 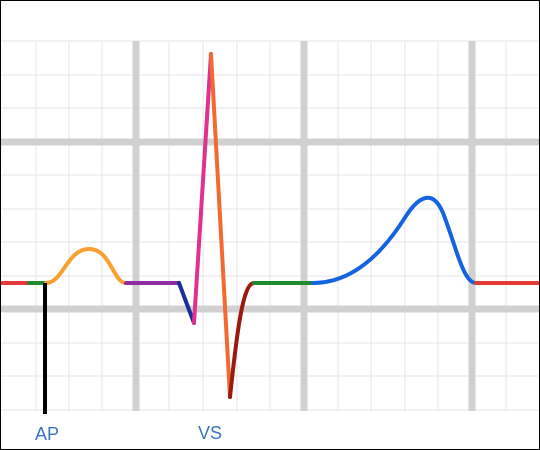 I want to click on ap-label: AP, so click(x=47, y=434).